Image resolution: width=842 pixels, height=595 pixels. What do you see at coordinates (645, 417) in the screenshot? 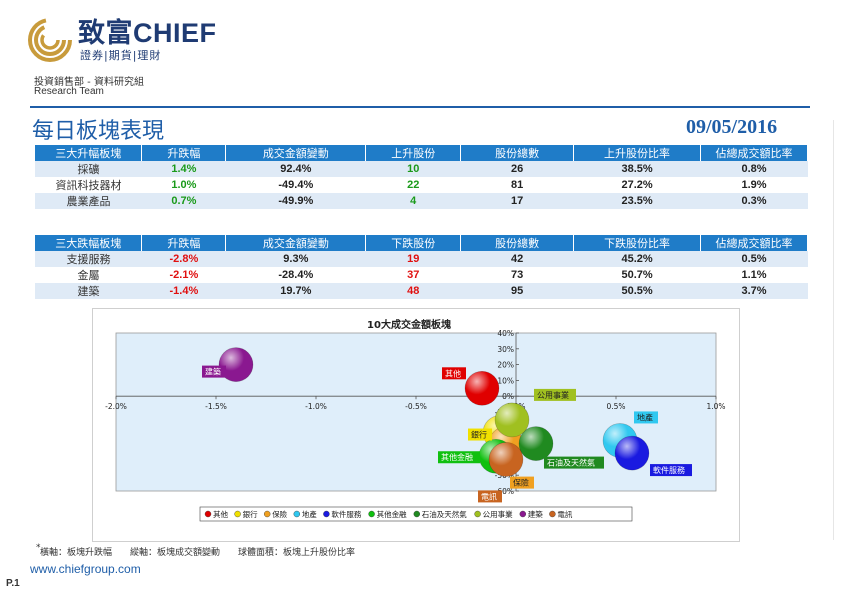
I see `bubble-label: 地產` at bounding box center [645, 417].